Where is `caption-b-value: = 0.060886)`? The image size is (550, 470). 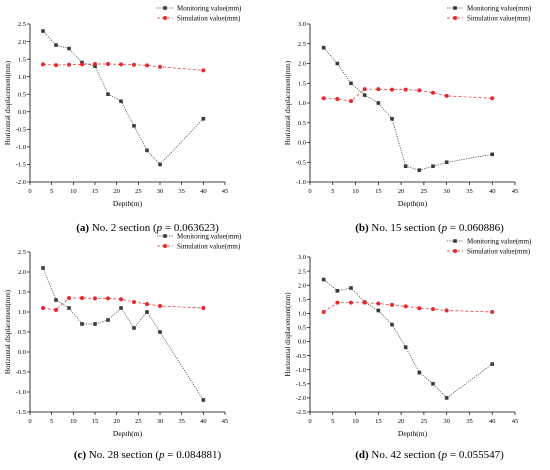 caption-b-value: = 0.060886) is located at coordinates (475, 228).